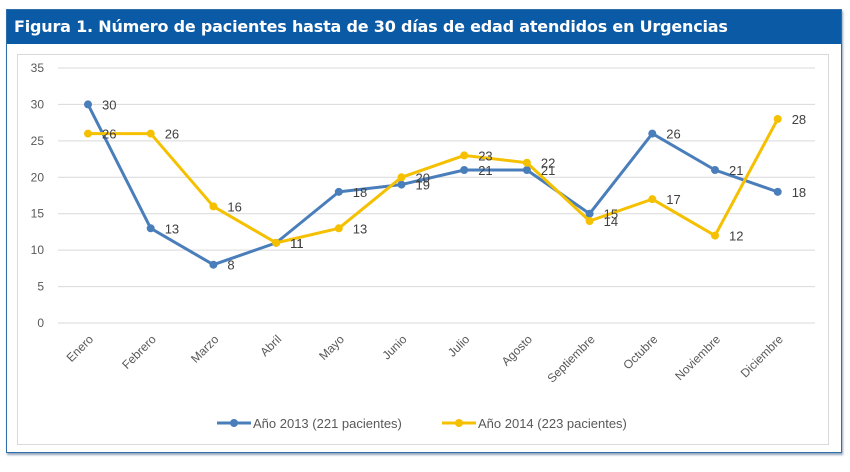  Describe the element at coordinates (673, 199) in the screenshot. I see `data-label: 17` at that location.